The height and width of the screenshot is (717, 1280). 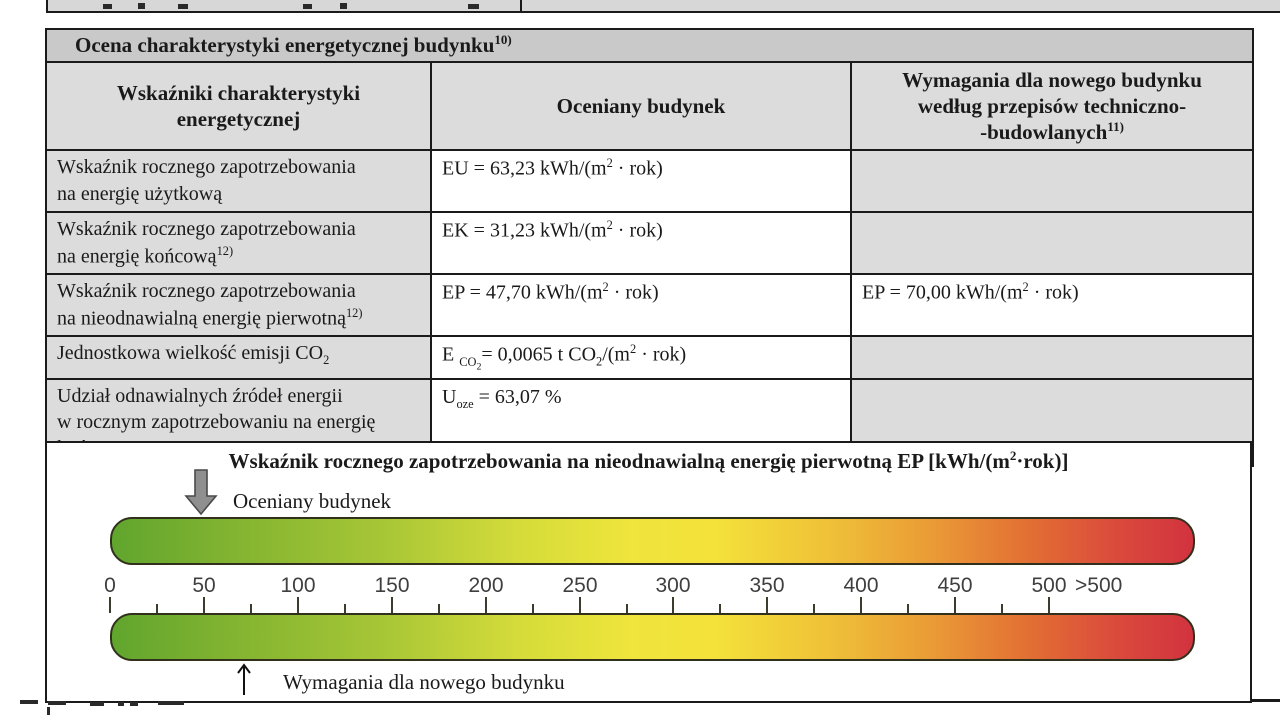 I want to click on scale-tick-label-500: 500, so click(x=1049, y=585).